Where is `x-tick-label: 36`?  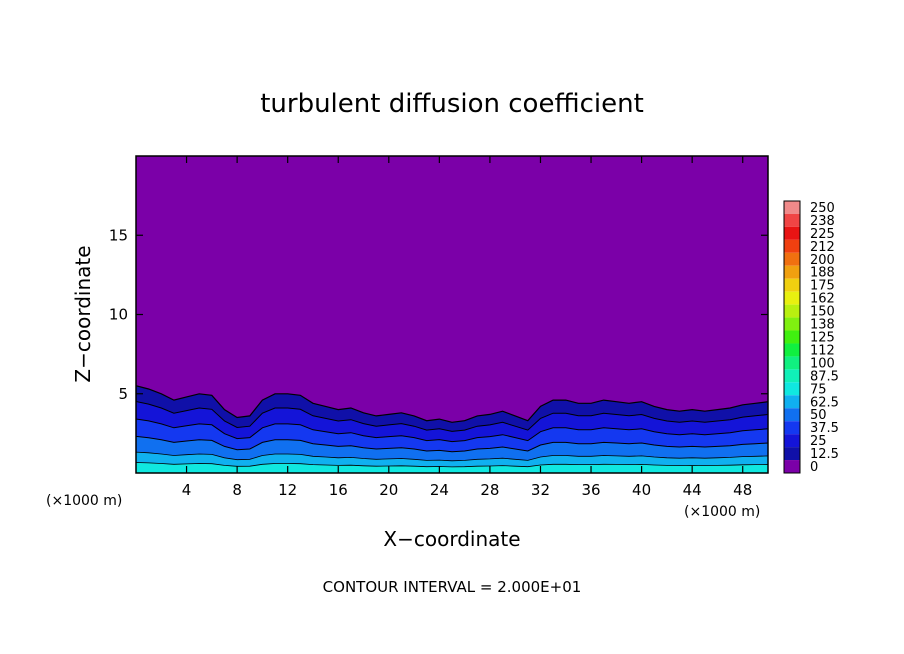 x-tick-label: 36 is located at coordinates (590, 490).